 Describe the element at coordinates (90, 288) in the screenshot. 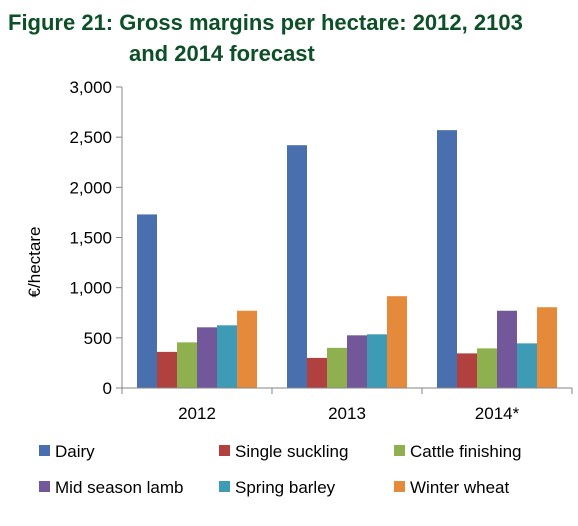

I see `y-tick-label: 1,000` at that location.